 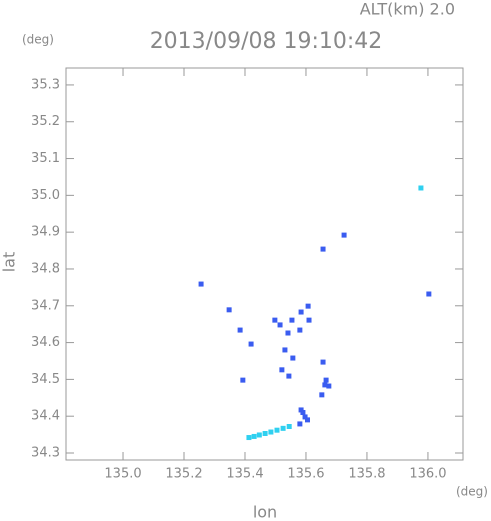 I want to click on altitude-label: ALT(km) 2.0, so click(x=407, y=9).